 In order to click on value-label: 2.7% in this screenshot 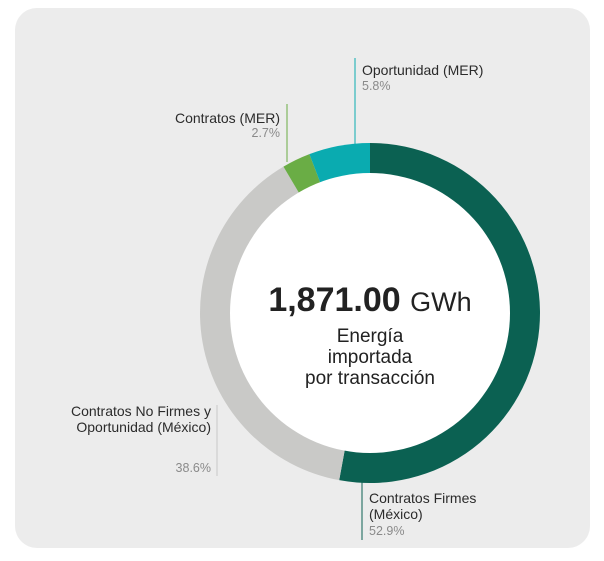, I will do `click(266, 133)`.